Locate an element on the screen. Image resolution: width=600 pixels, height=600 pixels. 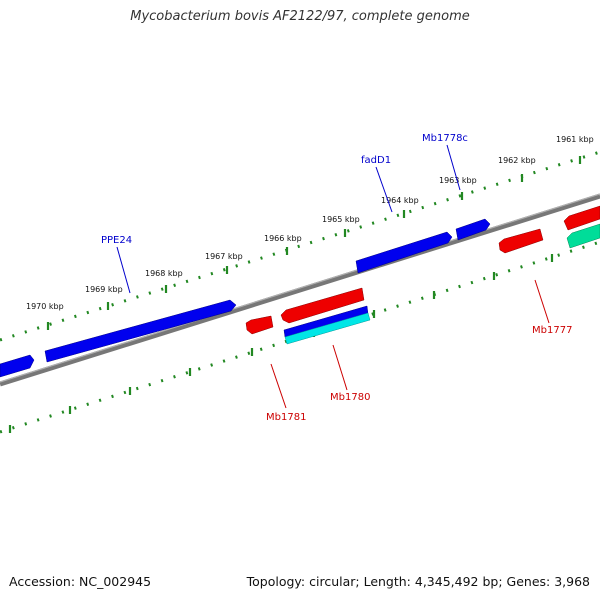
ruler-label: 1962 kbp is located at coordinates (517, 160).